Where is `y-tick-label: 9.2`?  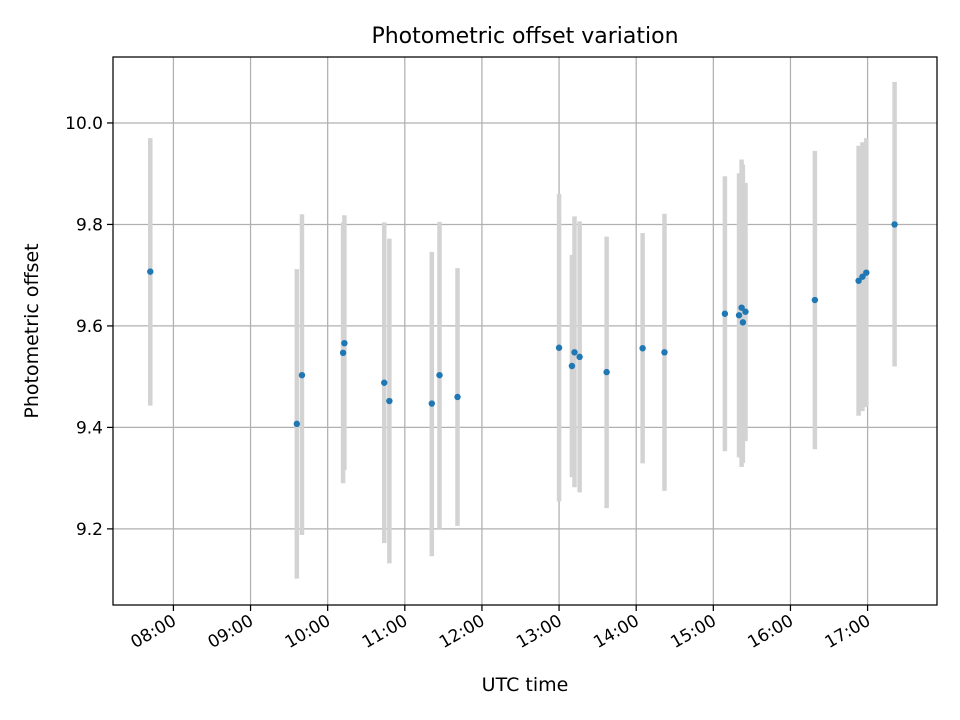 y-tick-label: 9.2 is located at coordinates (89, 530).